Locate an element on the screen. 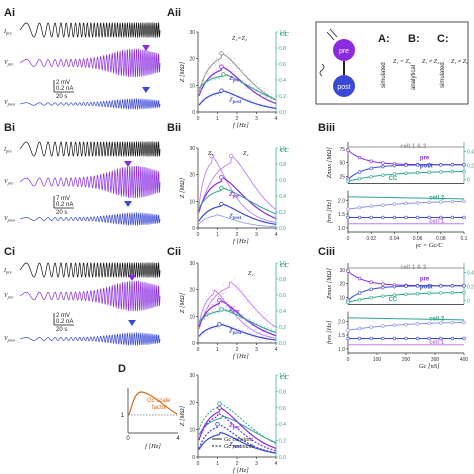 This screenshot has width=474, height=474. x-tick-label: 300 is located at coordinates (435, 360).